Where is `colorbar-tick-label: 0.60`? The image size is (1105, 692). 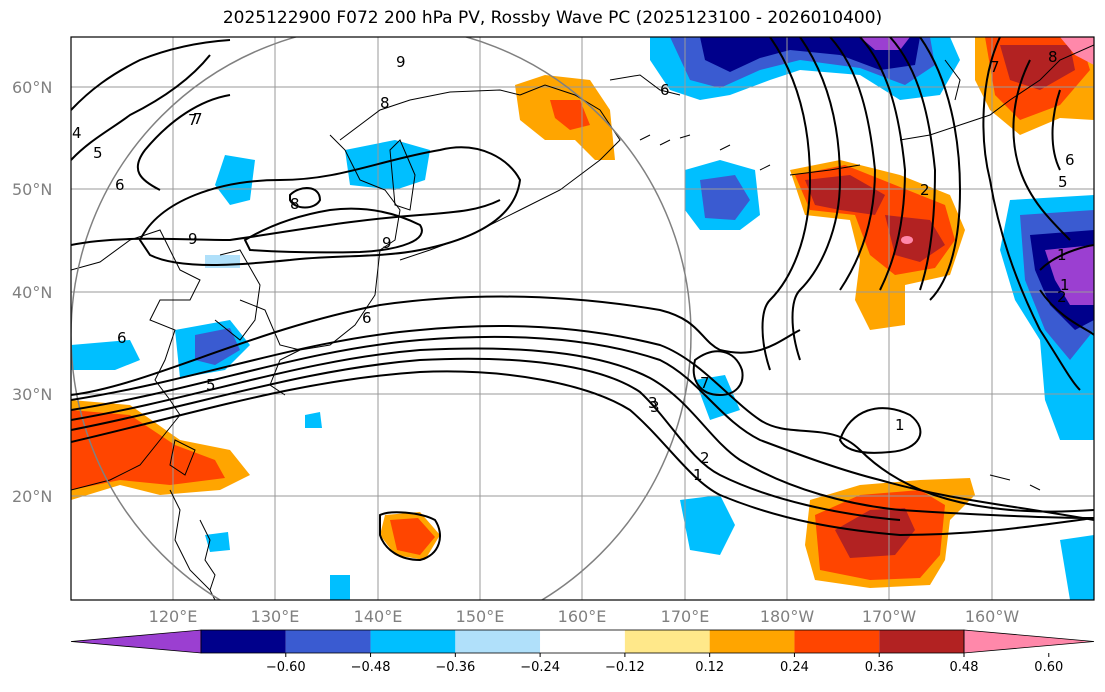
colorbar-tick-label: 0.60 is located at coordinates (1048, 667).